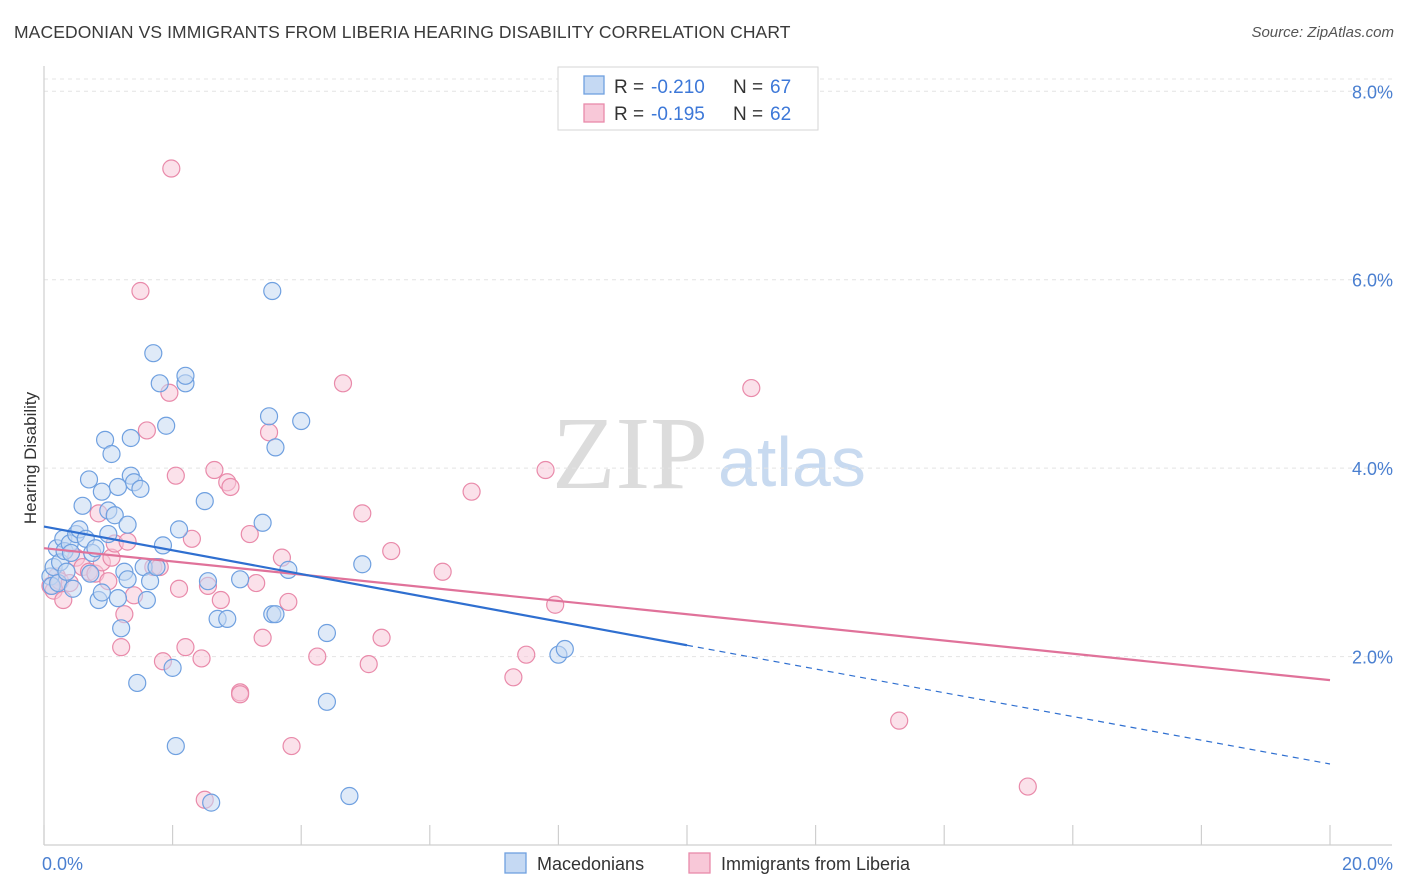 This screenshot has width=1406, height=892. I want to click on bottom-legend-swatch-macedonians, so click(515, 863).